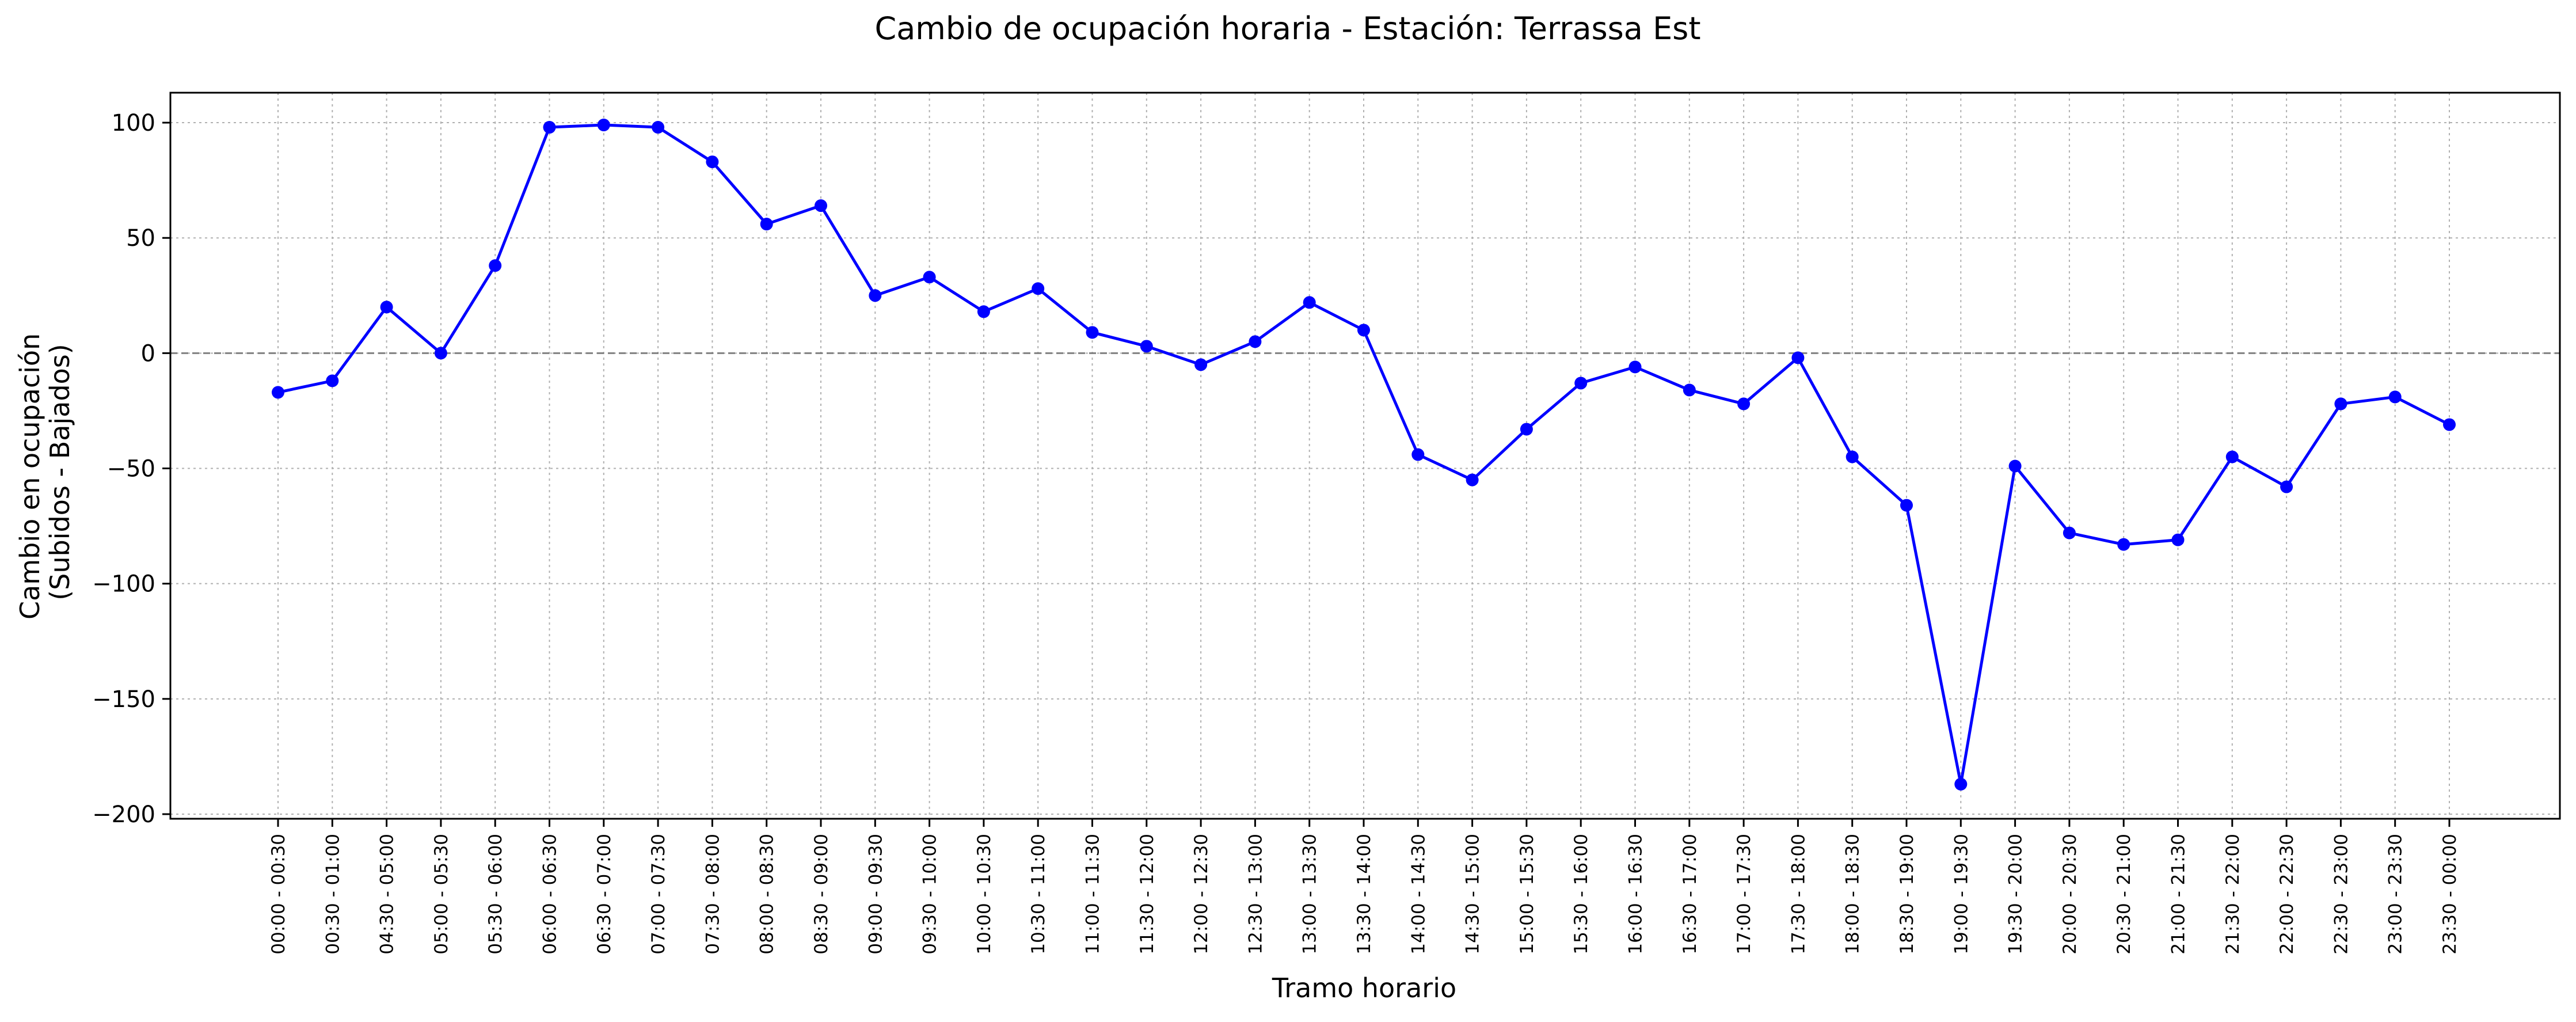  Describe the element at coordinates (1582, 894) in the screenshot. I see `x-tick-label: 15:30 - 16:00` at that location.